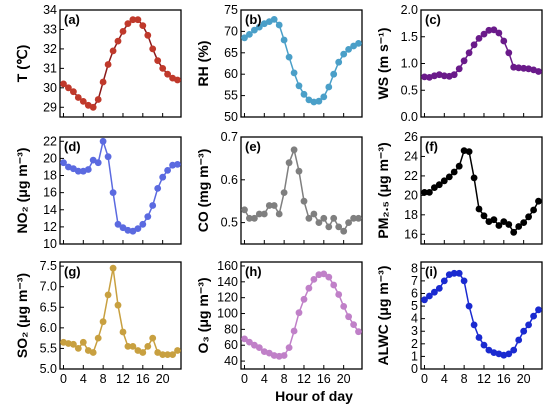  I want to click on panel-d: 10 12 14 16 18 20 22 (d) NO₂ (μg m⁻³), so click(98, 192).